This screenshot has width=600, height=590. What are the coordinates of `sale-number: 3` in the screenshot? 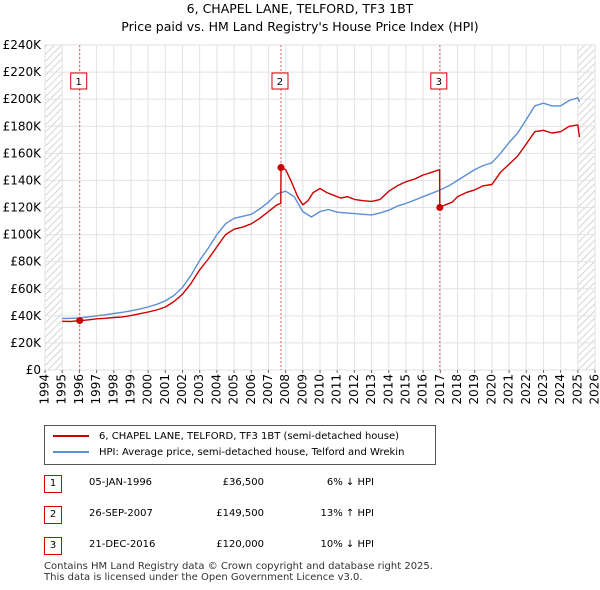 It's located at (53, 546).